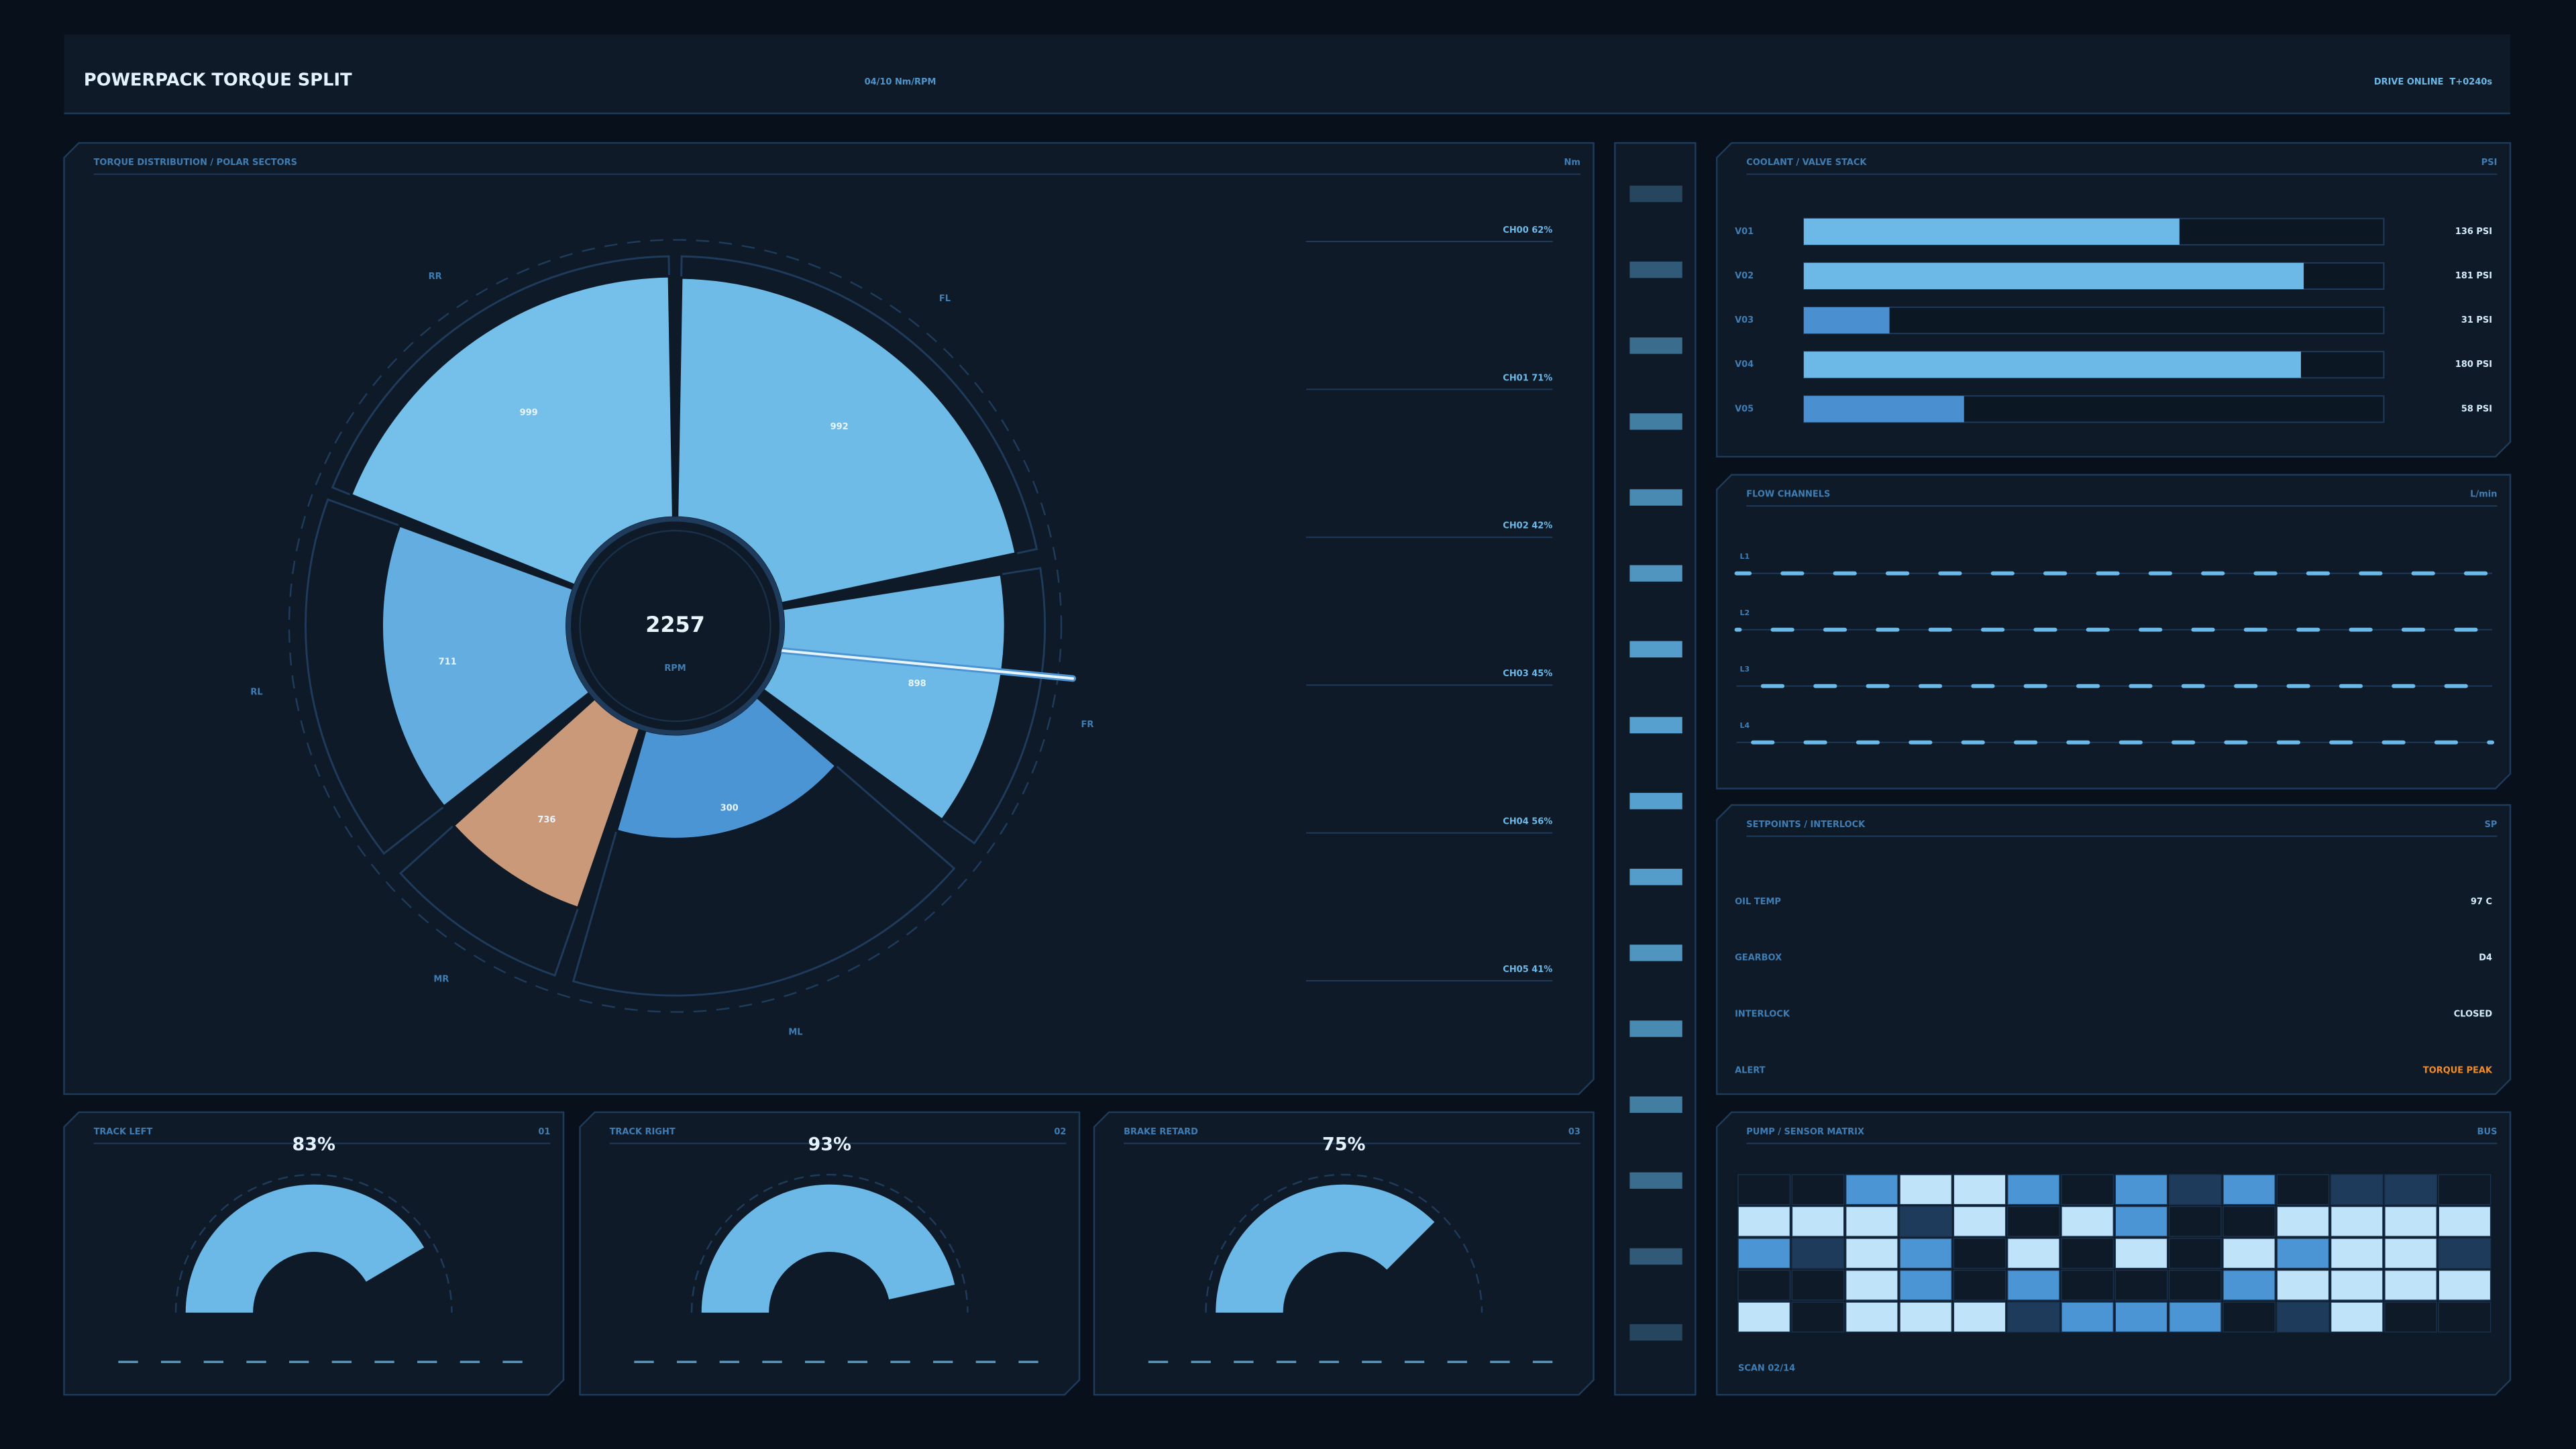 The width and height of the screenshot is (2576, 1449). I want to click on channel-value: 45%, so click(1542, 674).